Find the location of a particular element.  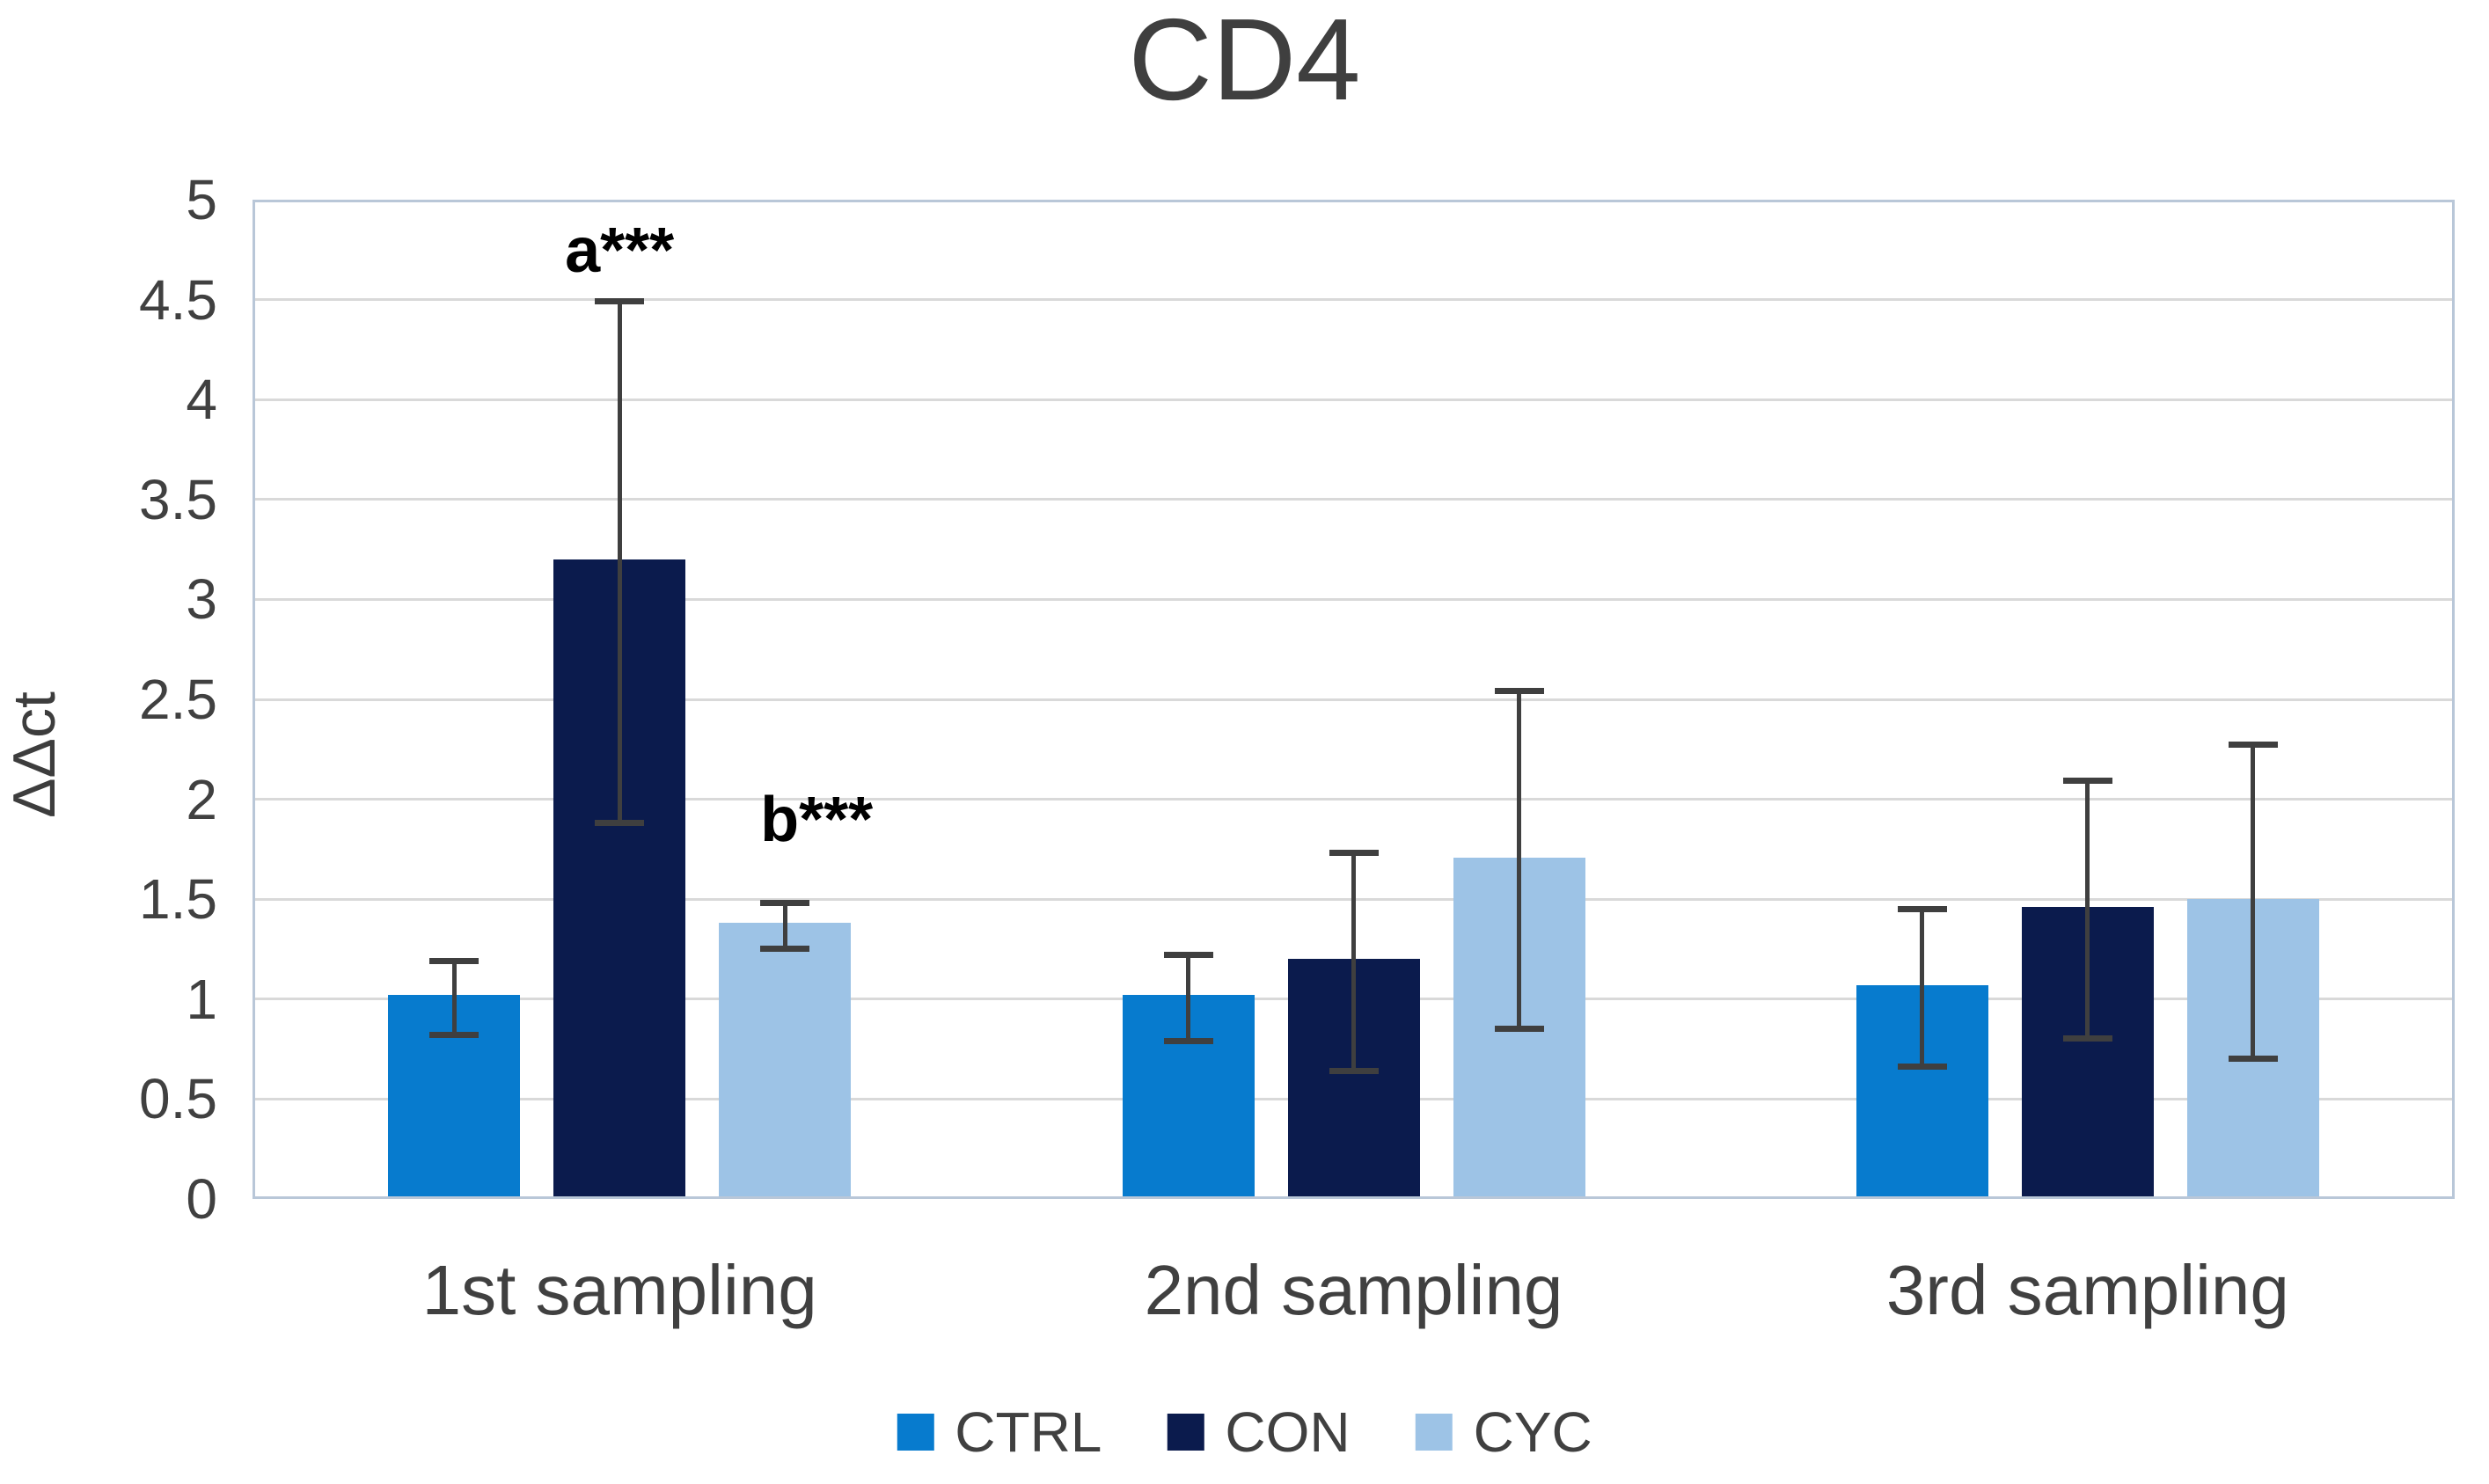

x-category-label: 2nd sampling is located at coordinates (1353, 1290).